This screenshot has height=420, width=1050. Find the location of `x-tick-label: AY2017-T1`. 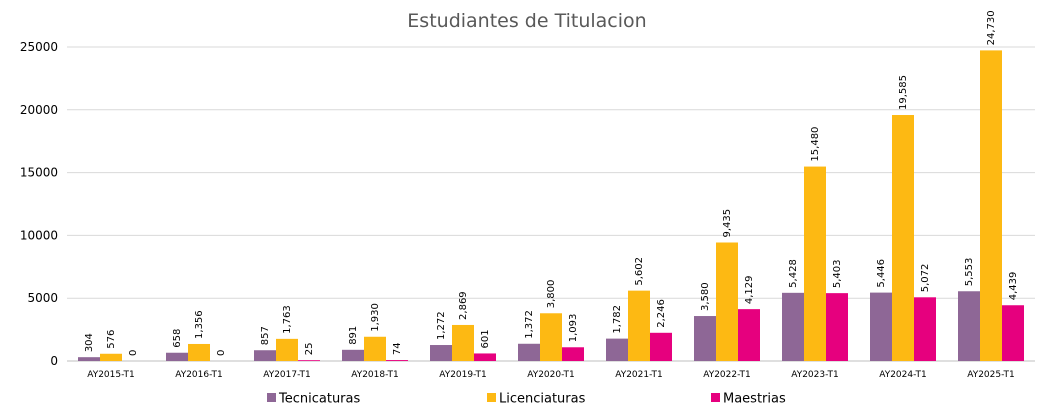

x-tick-label: AY2017-T1 is located at coordinates (287, 375).